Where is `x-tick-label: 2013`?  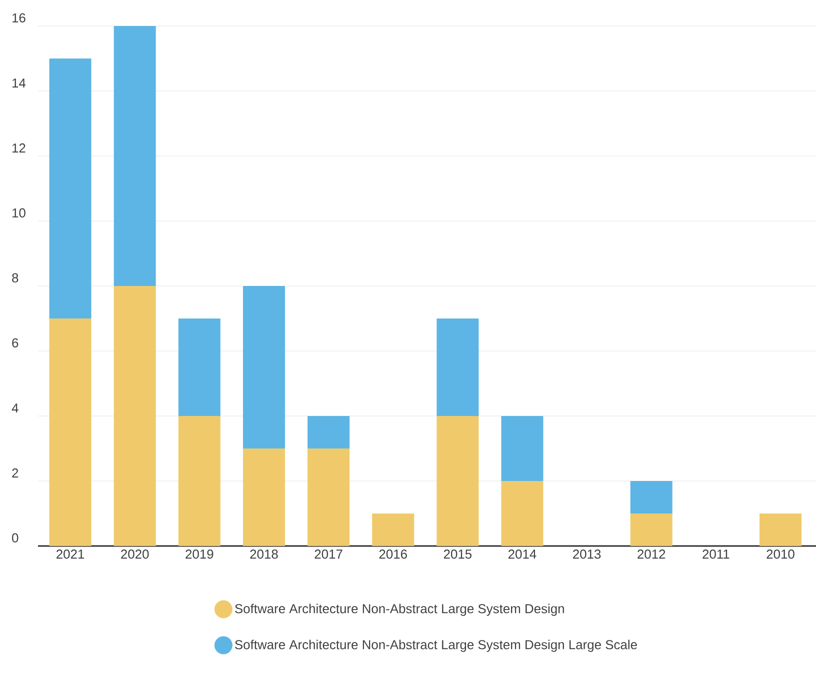 x-tick-label: 2013 is located at coordinates (587, 554).